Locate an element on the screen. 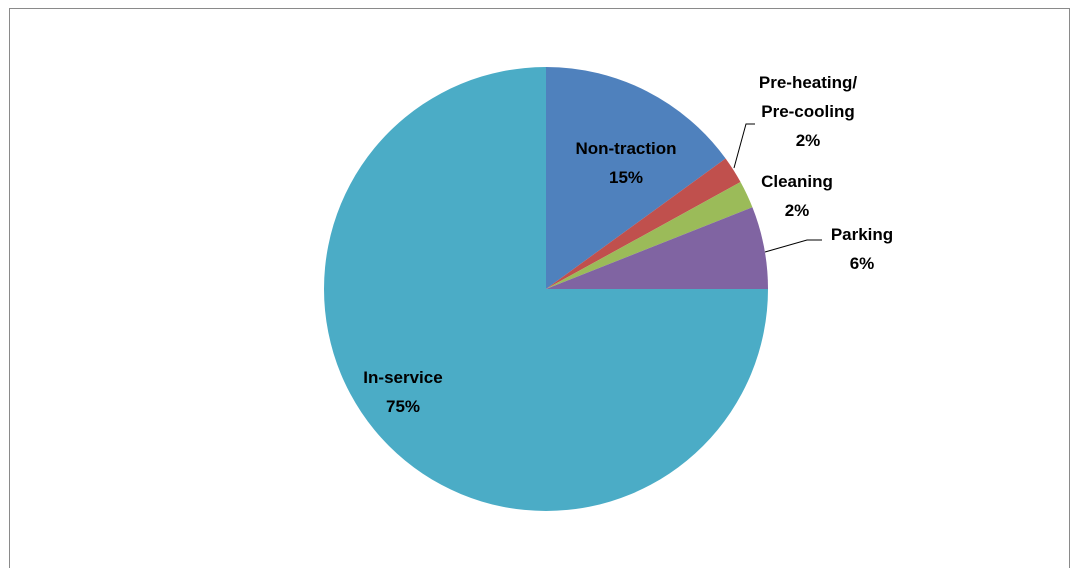 Image resolution: width=1073 pixels, height=568 pixels. slice-percent: 15% is located at coordinates (626, 177).